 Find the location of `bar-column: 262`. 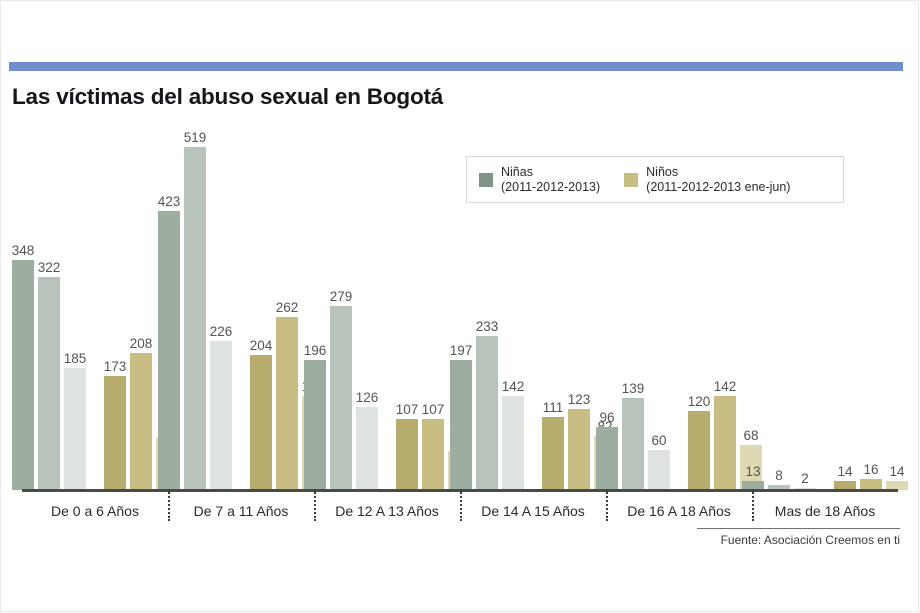

bar-column: 262 is located at coordinates (287, 305).